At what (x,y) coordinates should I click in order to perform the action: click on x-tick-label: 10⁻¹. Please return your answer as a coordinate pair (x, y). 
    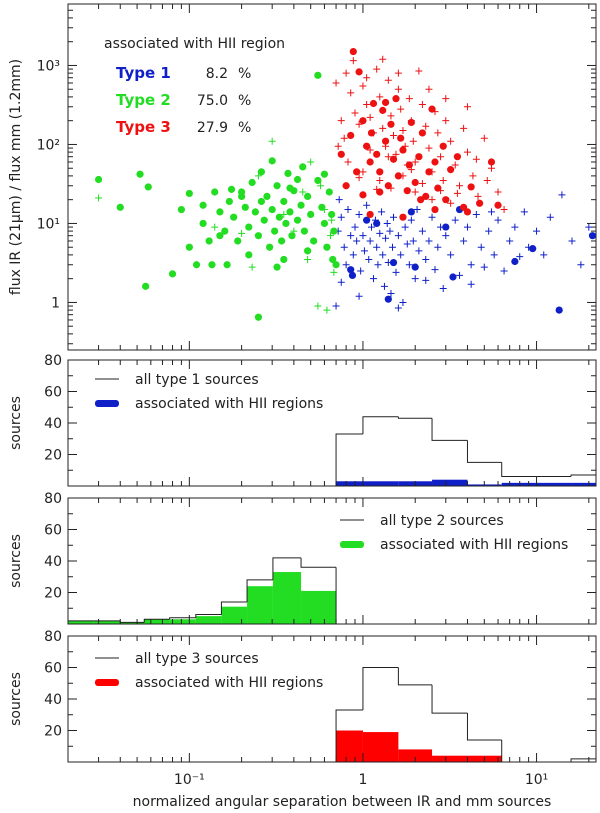
    Looking at the image, I should click on (189, 780).